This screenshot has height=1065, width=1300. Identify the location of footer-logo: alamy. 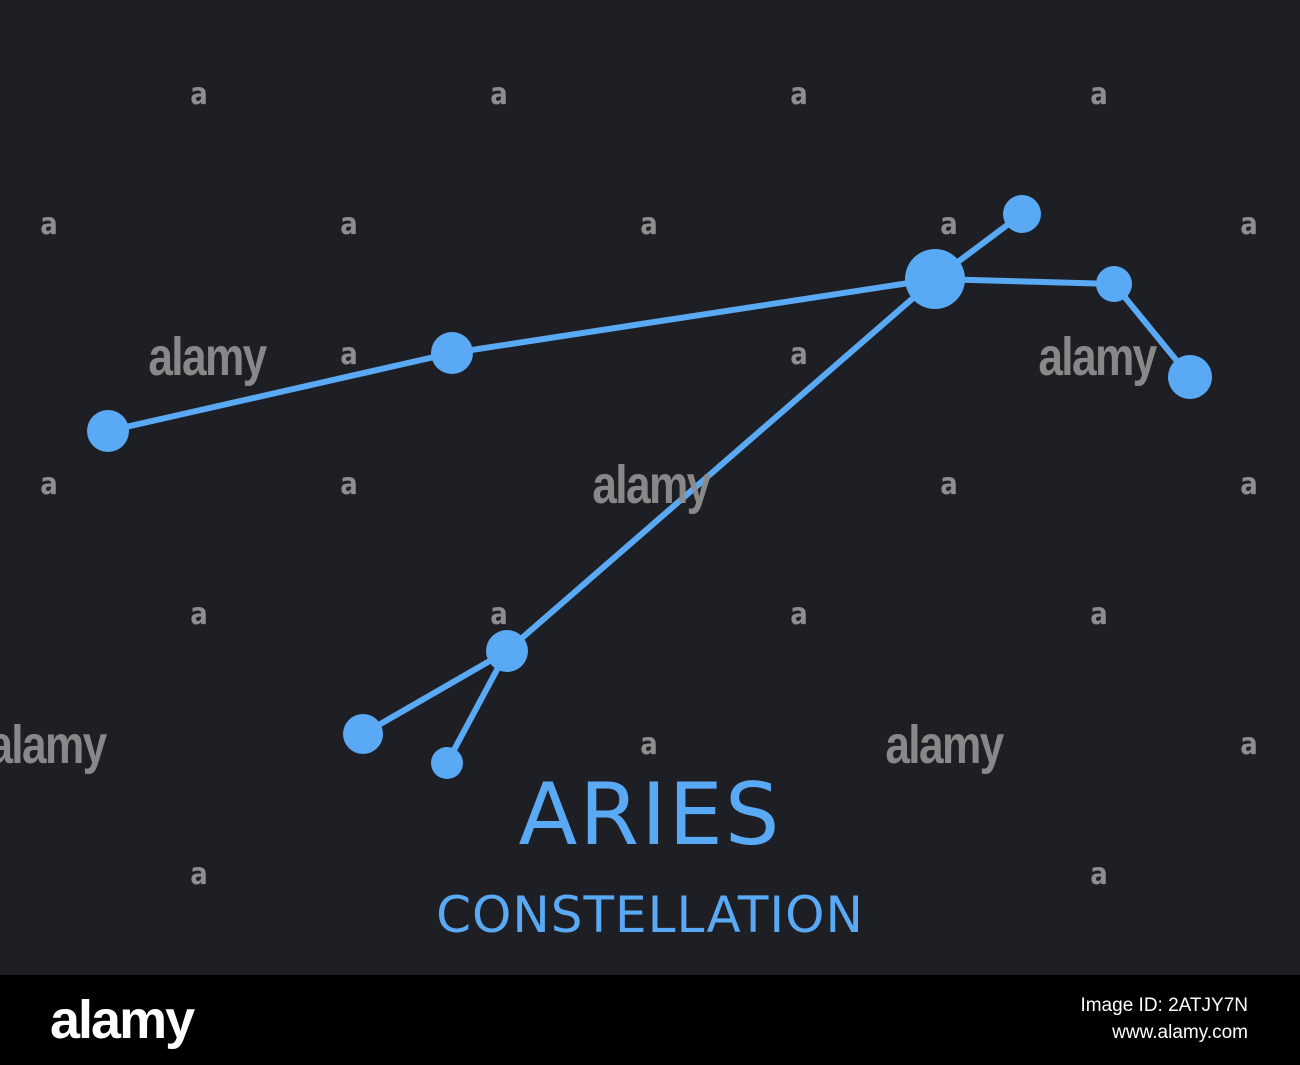
(122, 1020).